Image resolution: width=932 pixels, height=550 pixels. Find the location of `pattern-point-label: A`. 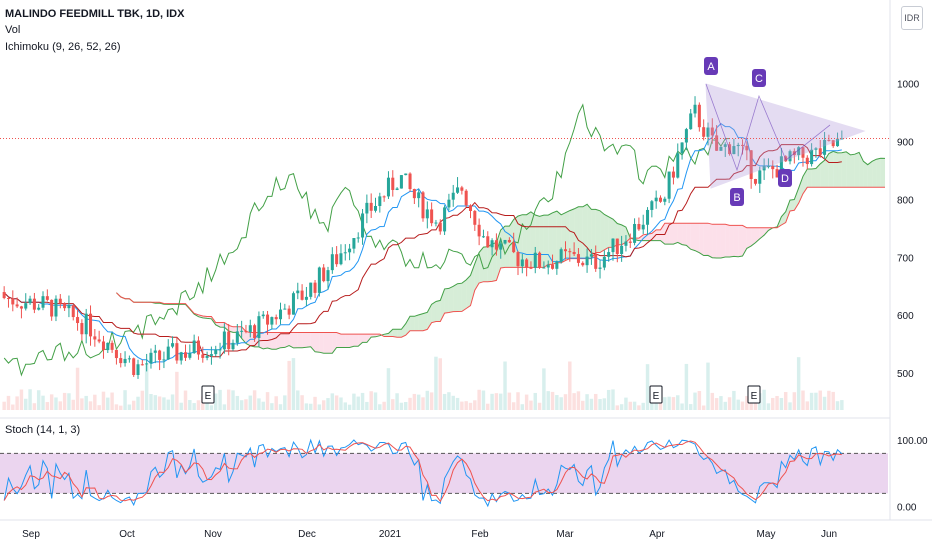

pattern-point-label: A is located at coordinates (711, 67).